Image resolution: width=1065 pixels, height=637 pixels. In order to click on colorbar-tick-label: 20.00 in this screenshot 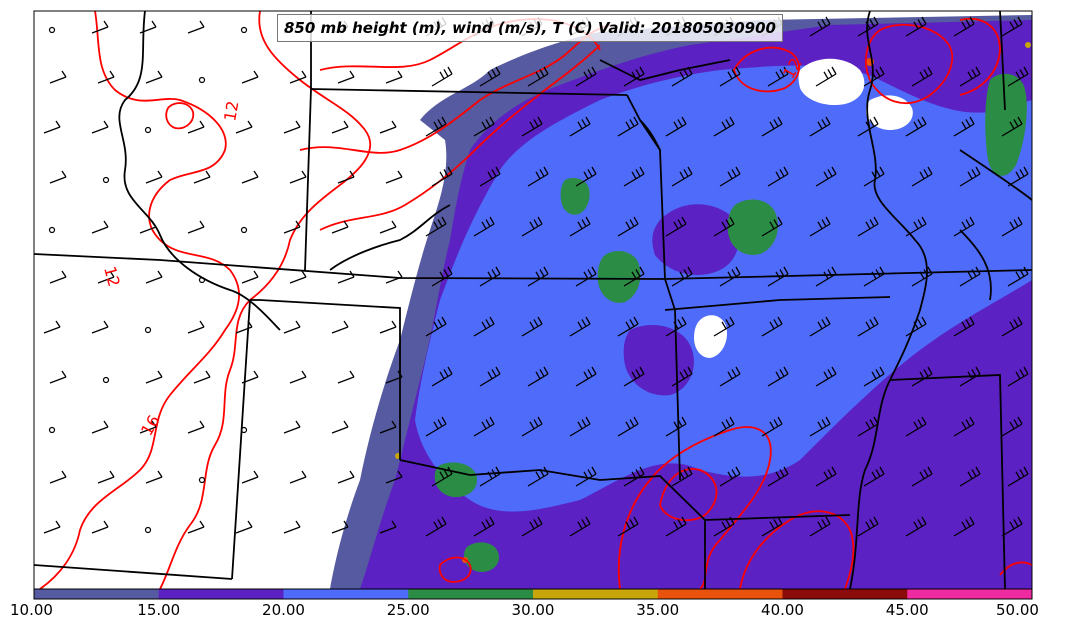, I will do `click(283, 610)`.